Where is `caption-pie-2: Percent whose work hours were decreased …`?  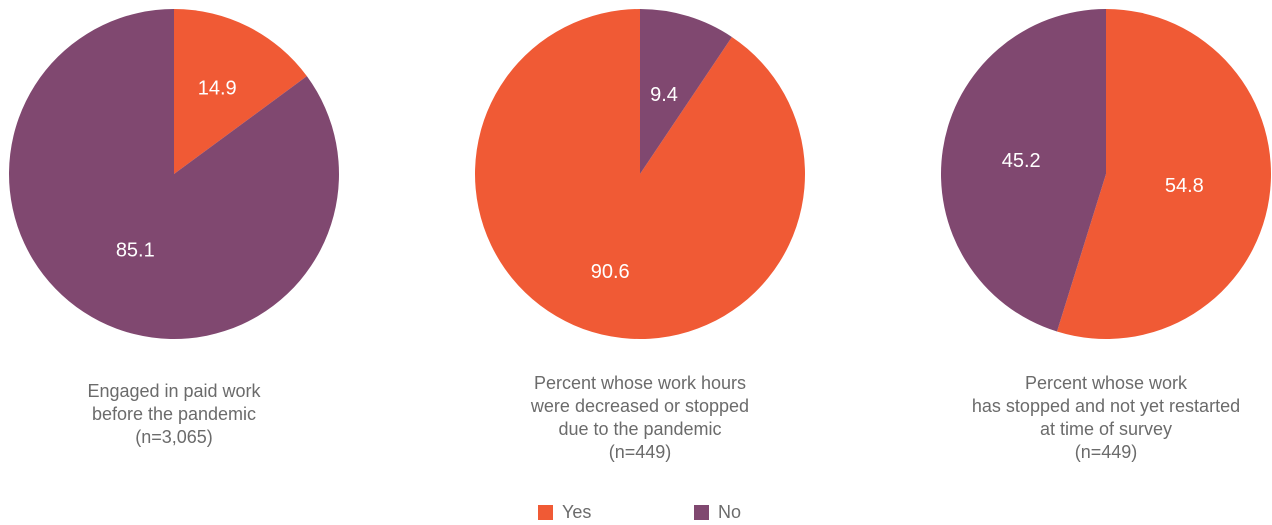
caption-pie-2: Percent whose work hours were decreased … is located at coordinates (640, 418).